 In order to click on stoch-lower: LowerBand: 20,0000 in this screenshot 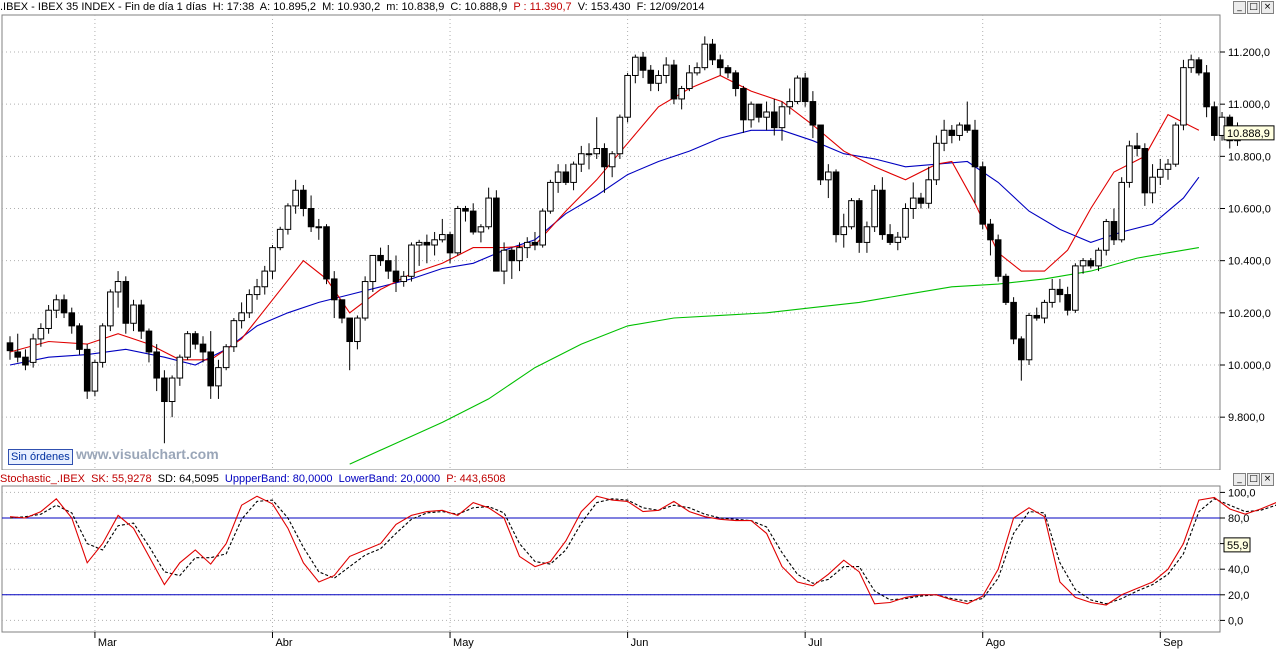, I will do `click(389, 479)`.